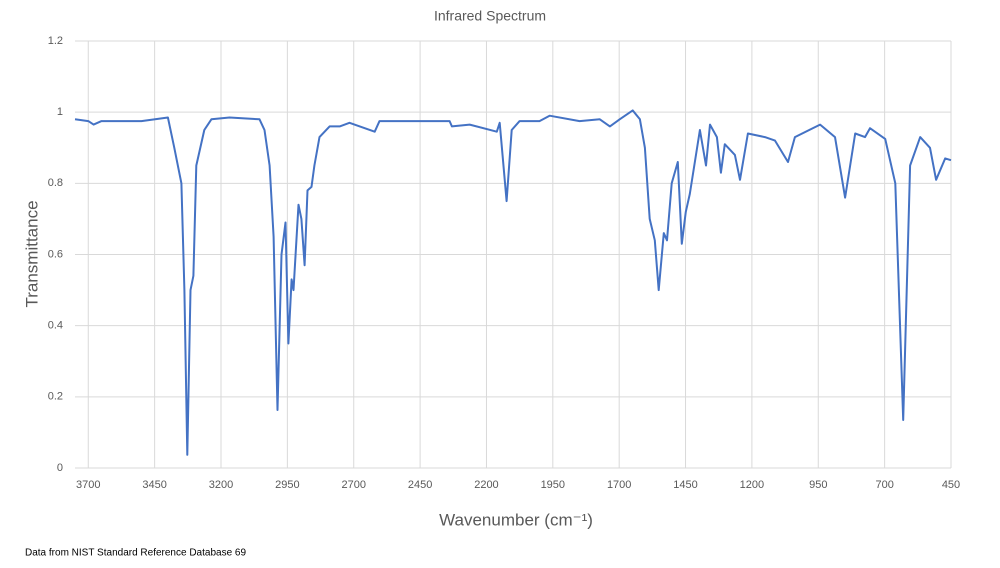 Image resolution: width=1000 pixels, height=568 pixels. Describe the element at coordinates (60, 468) in the screenshot. I see `y-tick-label: 0` at that location.